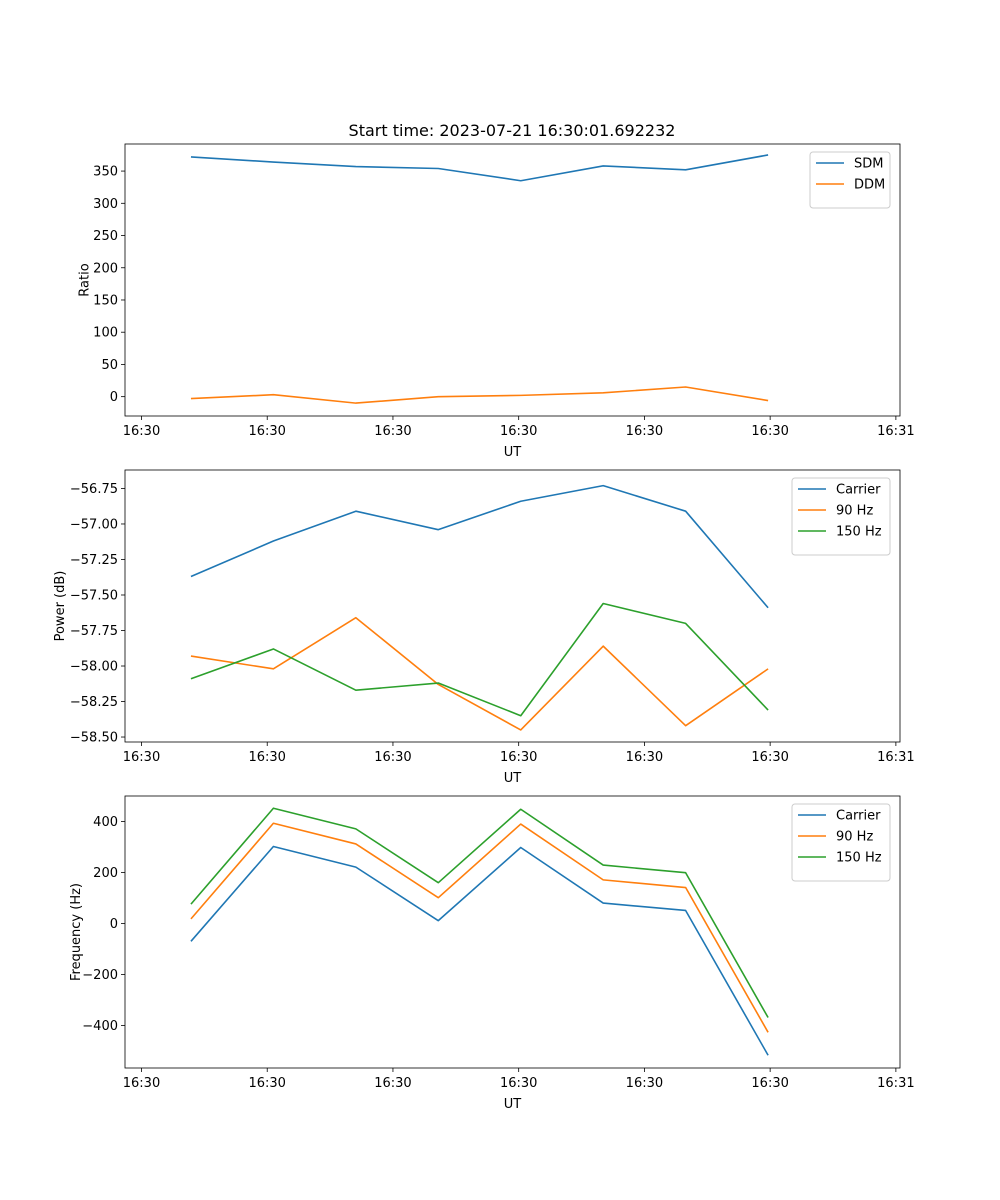 This screenshot has width=1000, height=1200. What do you see at coordinates (479, 168) in the screenshot?
I see `series-line-sdm` at bounding box center [479, 168].